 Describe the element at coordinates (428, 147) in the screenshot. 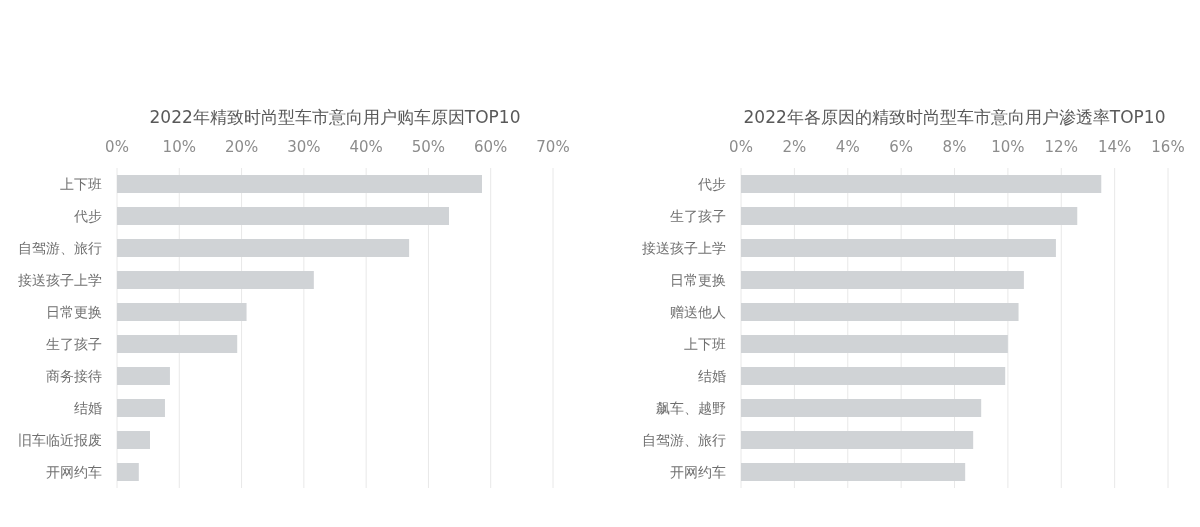

I see `x-tick-label: 50%` at that location.